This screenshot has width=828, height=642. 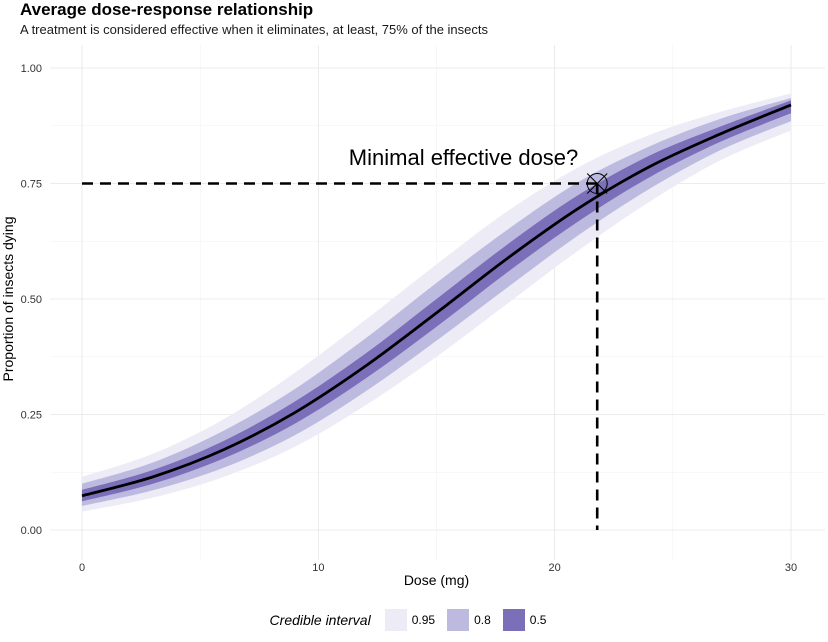 What do you see at coordinates (464, 157) in the screenshot?
I see `annotation-minimal-effective-dose: Minimal effective dose?` at bounding box center [464, 157].